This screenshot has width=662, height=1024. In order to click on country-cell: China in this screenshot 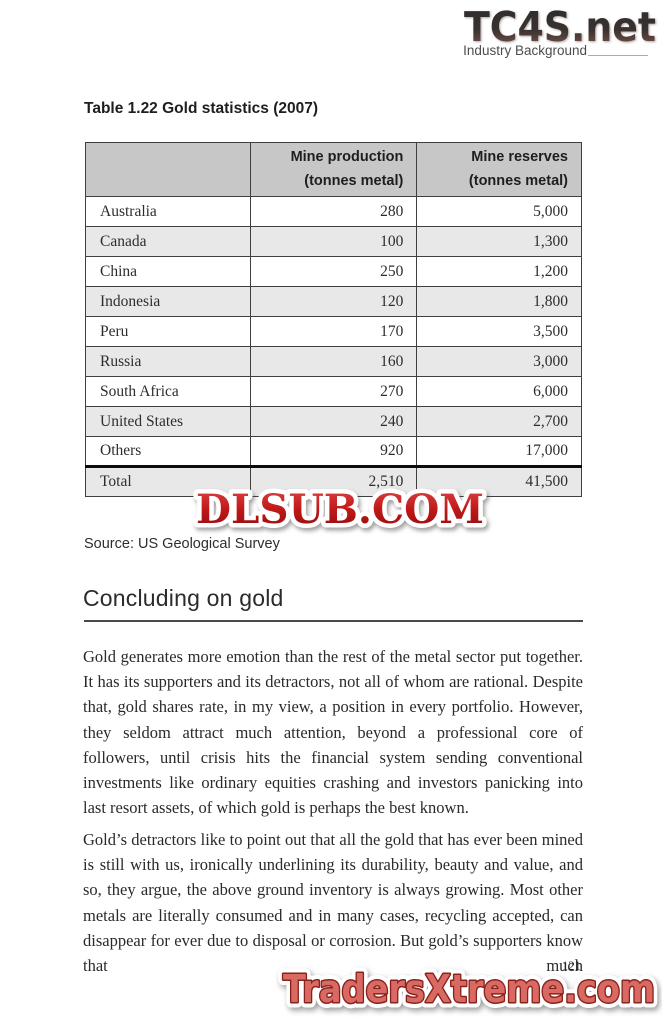, I will do `click(168, 271)`.